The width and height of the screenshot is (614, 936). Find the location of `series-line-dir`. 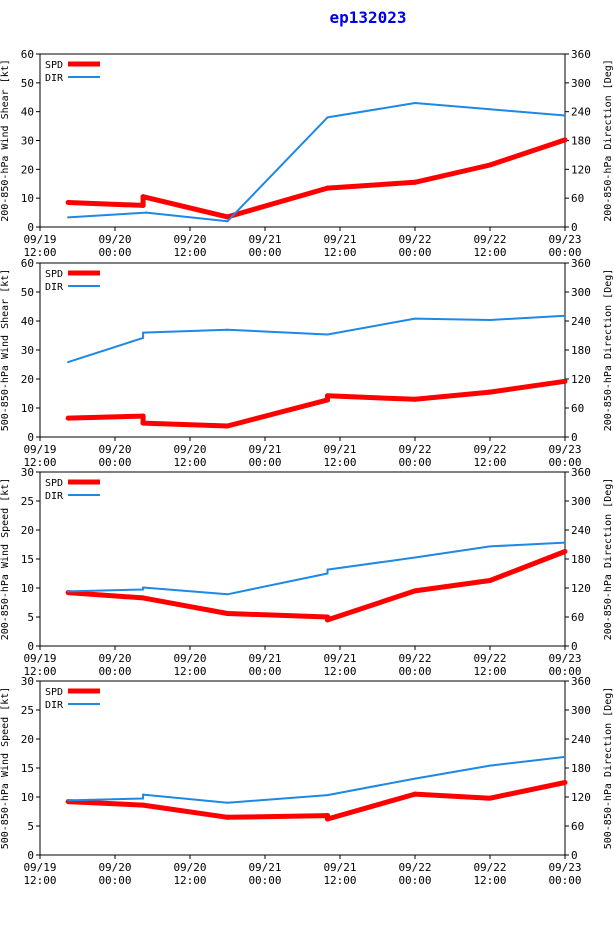

series-line-dir is located at coordinates (317, 568).